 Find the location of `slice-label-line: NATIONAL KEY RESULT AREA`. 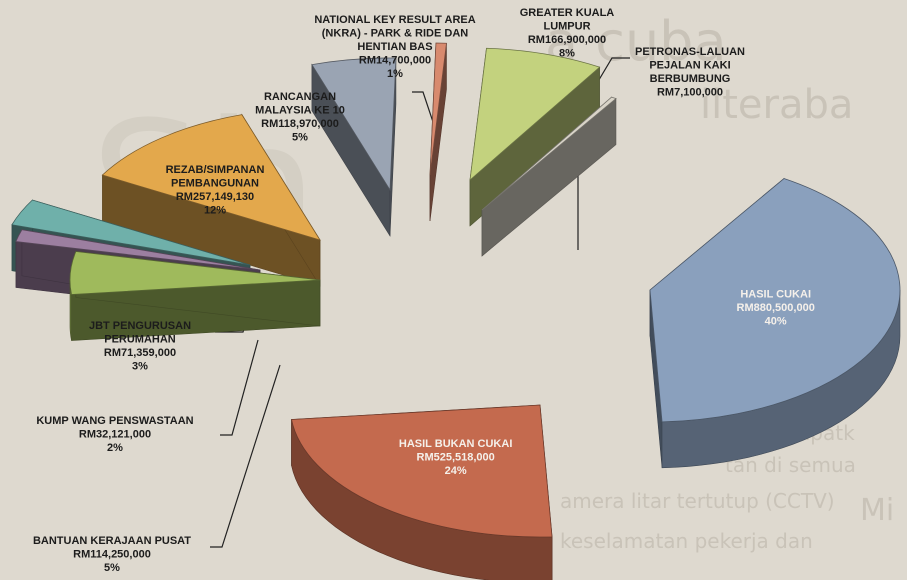

slice-label-line: NATIONAL KEY RESULT AREA is located at coordinates (394, 20).